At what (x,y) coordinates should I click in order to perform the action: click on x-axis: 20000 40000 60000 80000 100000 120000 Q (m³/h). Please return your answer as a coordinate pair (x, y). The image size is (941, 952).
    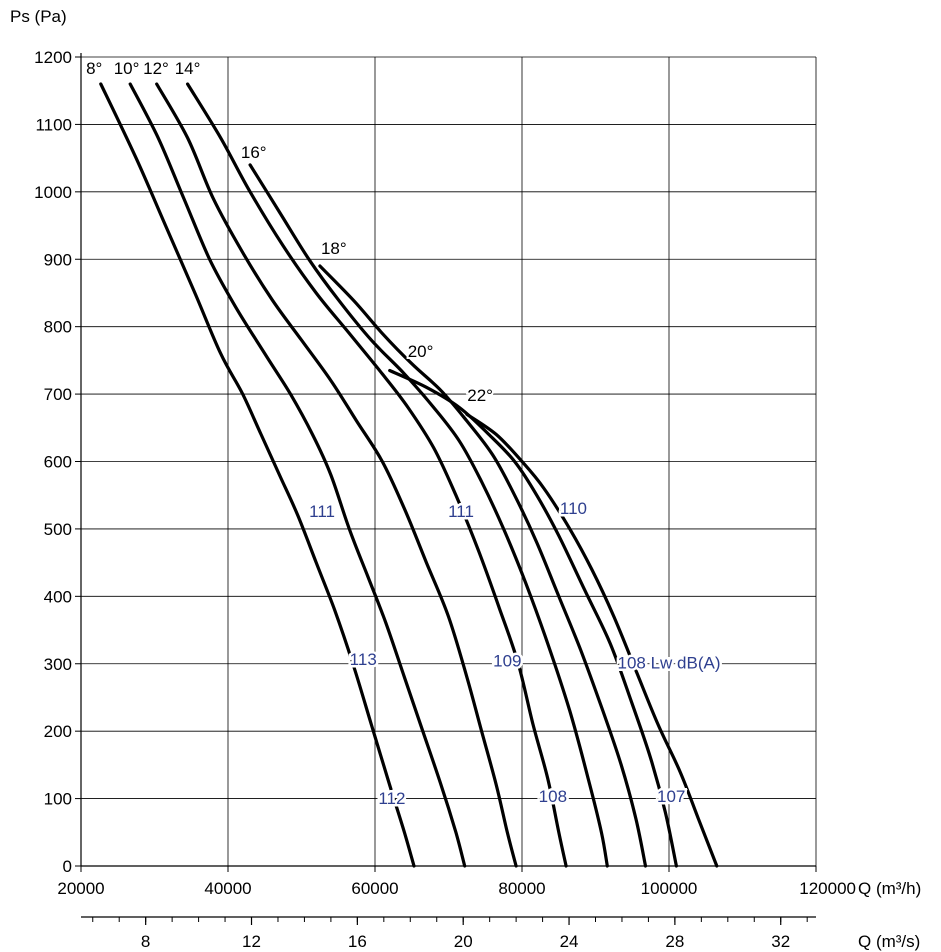
    Looking at the image, I should click on (489, 881).